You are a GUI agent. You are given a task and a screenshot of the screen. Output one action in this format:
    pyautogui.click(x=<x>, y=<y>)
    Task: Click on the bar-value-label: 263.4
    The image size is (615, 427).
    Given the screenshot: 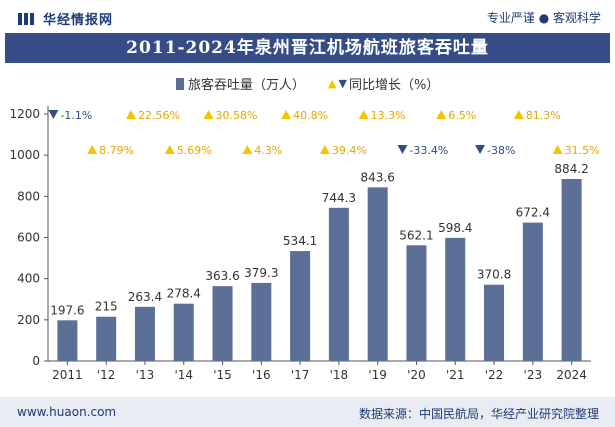 What is the action you would take?
    pyautogui.click(x=145, y=297)
    